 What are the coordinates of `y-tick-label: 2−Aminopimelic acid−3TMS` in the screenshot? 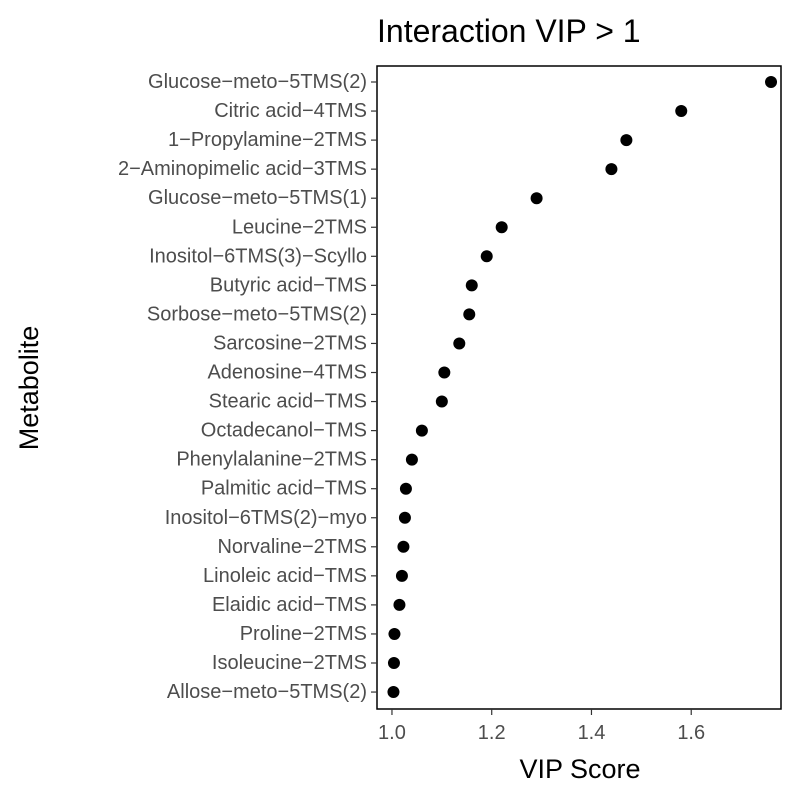 It's located at (242, 169).